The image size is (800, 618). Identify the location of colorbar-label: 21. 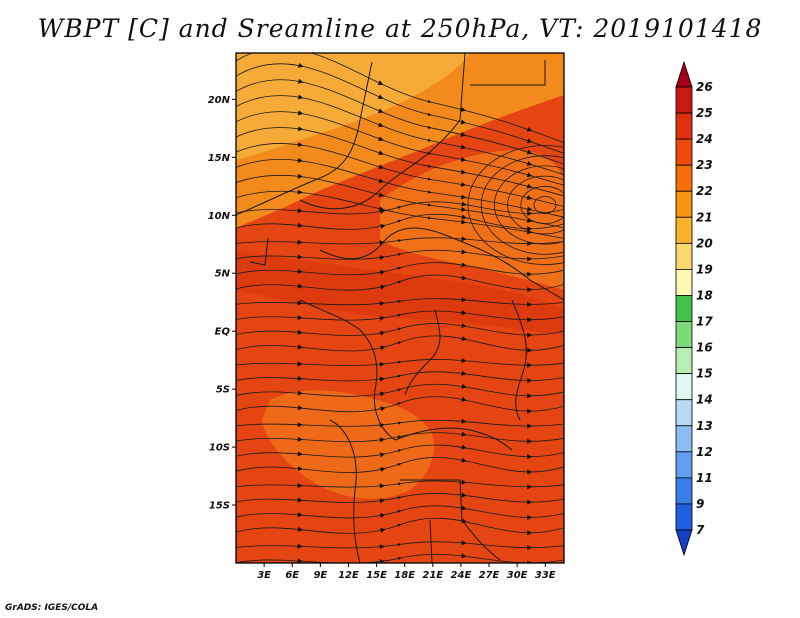
(704, 217).